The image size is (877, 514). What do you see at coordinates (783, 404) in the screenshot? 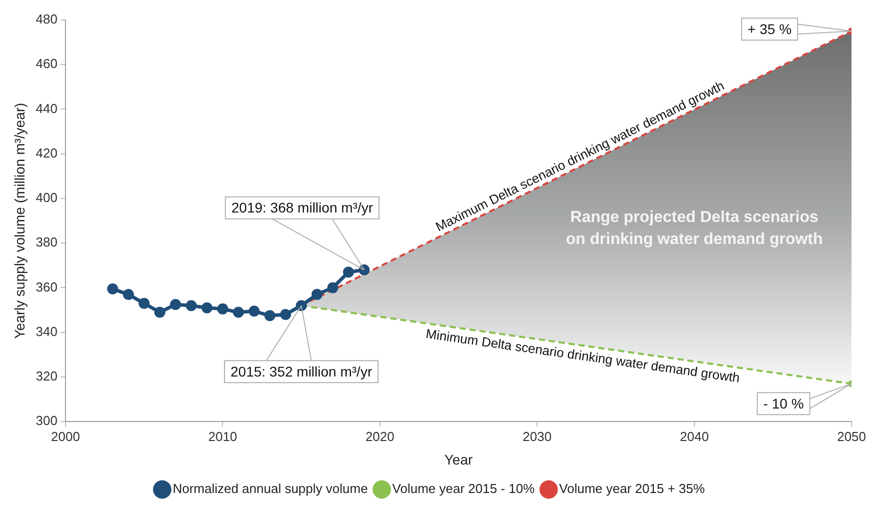
I see `annotation: - 10 %` at bounding box center [783, 404].